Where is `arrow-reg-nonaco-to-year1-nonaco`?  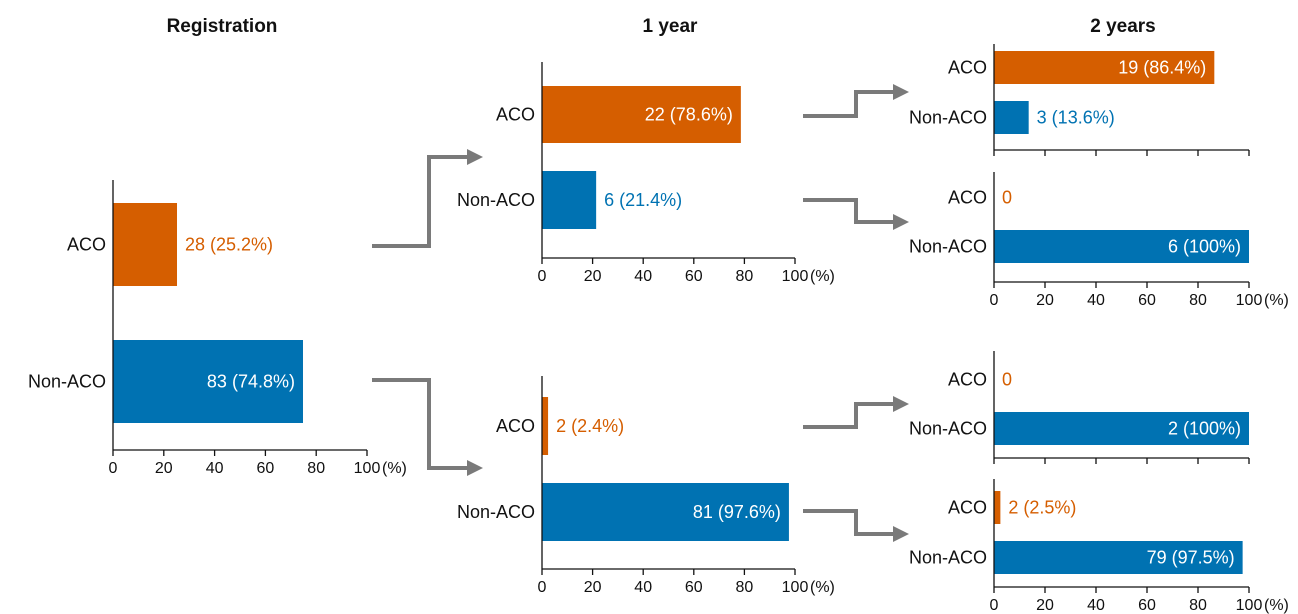
arrow-reg-nonaco-to-year1-nonaco is located at coordinates (419, 424).